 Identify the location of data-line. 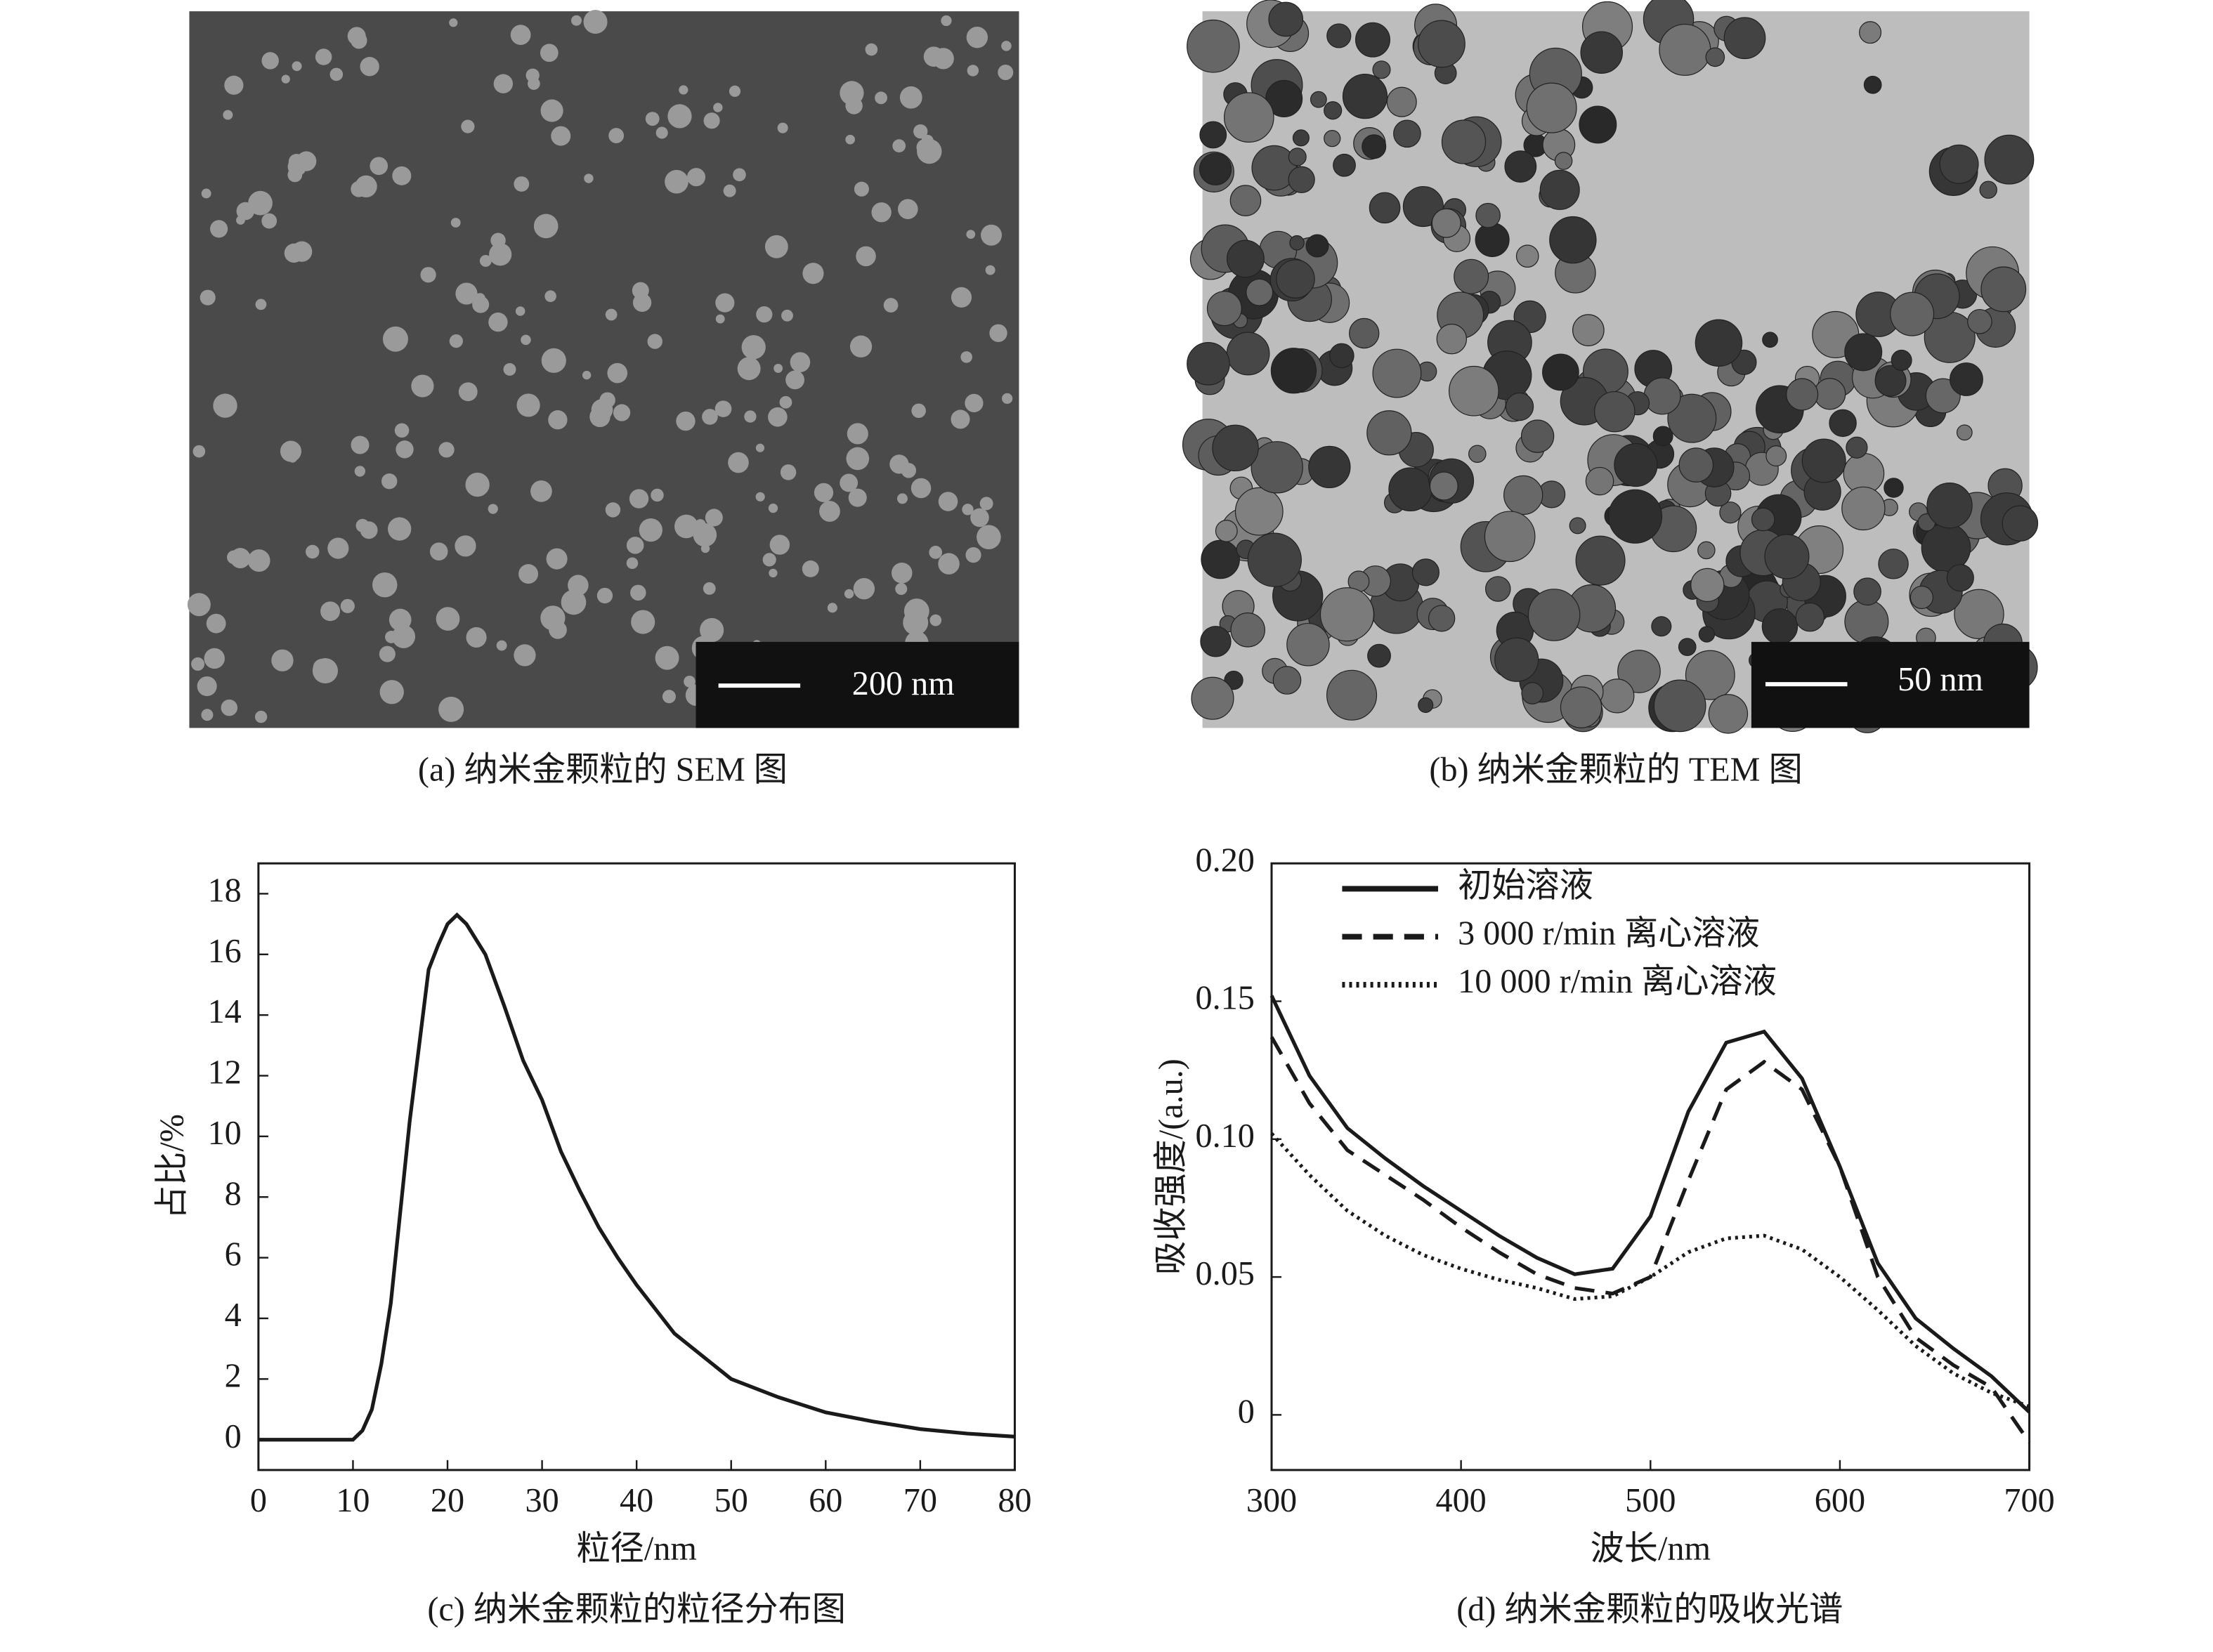
(1650, 1270).